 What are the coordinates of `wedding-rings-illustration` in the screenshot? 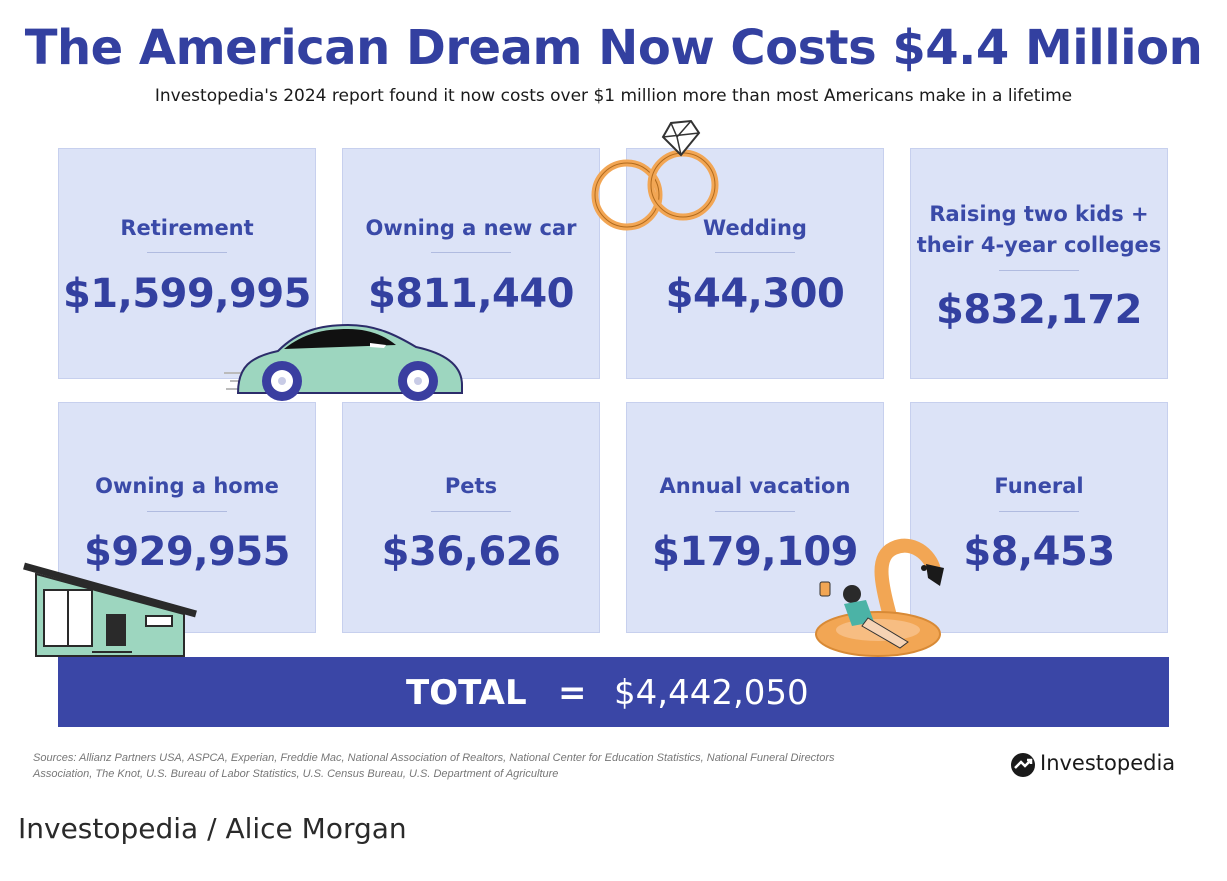 It's located at (655, 175).